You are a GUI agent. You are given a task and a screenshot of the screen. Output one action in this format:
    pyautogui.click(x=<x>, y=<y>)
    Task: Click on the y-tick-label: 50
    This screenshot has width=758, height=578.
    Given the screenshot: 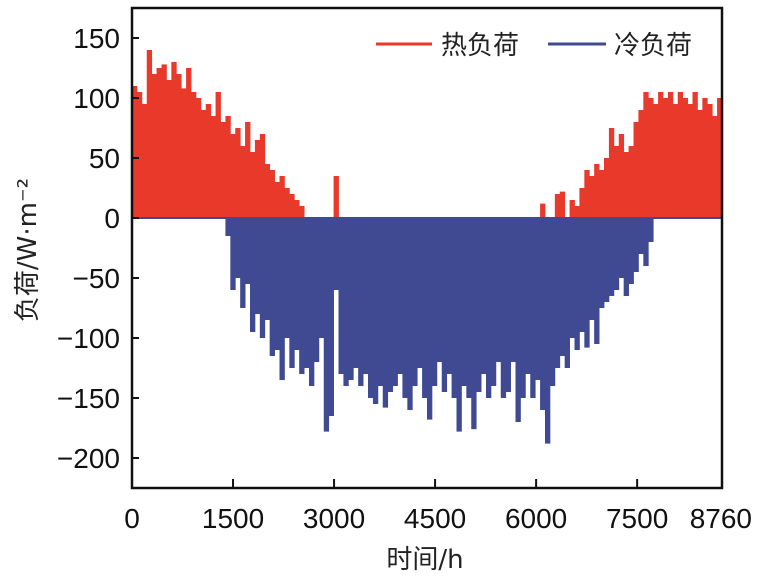 What is the action you would take?
    pyautogui.click(x=104, y=158)
    